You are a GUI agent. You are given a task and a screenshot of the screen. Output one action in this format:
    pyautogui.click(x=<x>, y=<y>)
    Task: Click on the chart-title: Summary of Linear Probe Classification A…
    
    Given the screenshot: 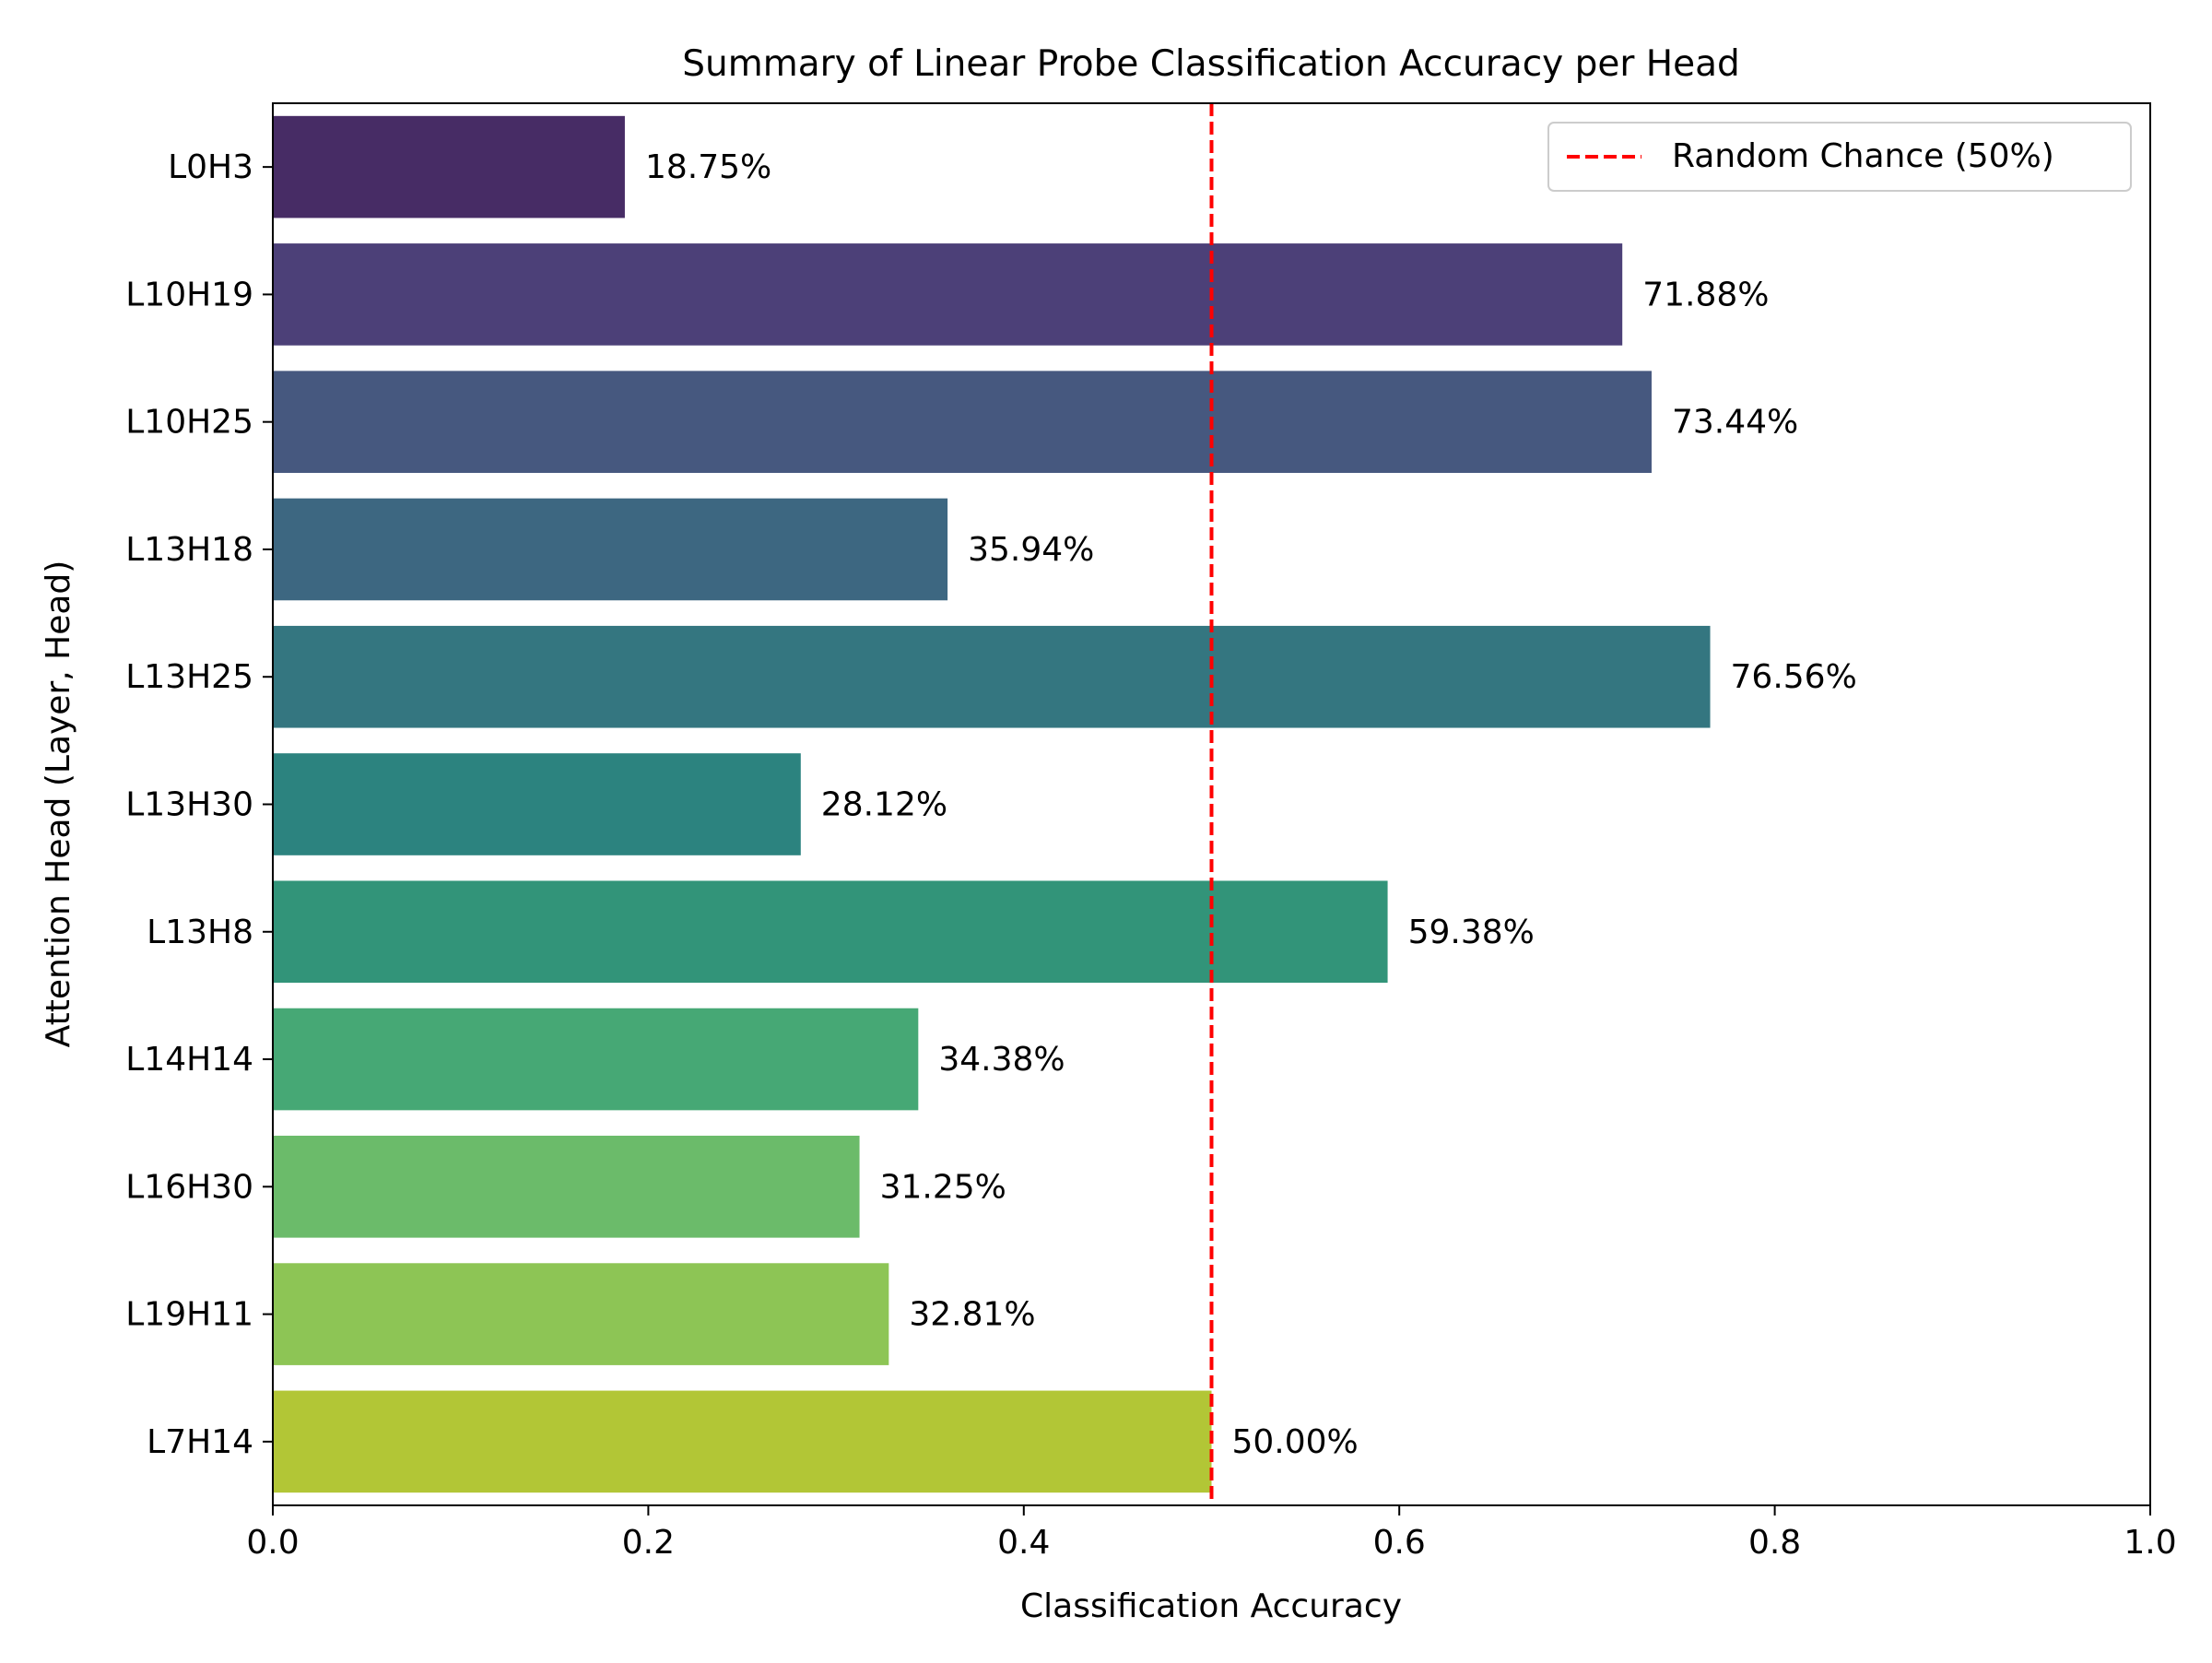 What is the action you would take?
    pyautogui.click(x=1211, y=64)
    